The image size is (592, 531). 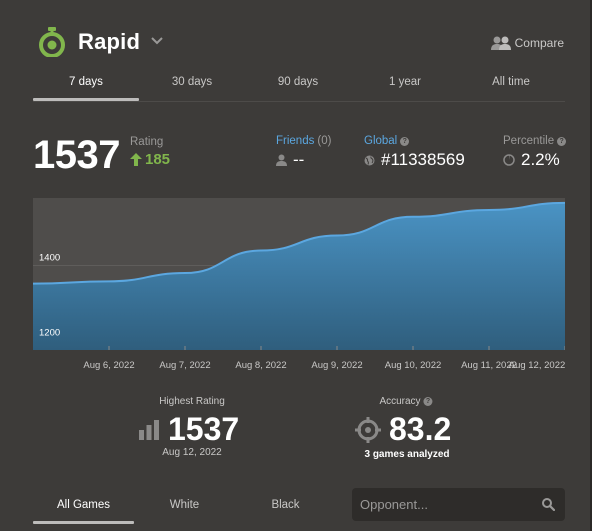 I want to click on x-tick-label: Aug 6, 2022, so click(x=109, y=365).